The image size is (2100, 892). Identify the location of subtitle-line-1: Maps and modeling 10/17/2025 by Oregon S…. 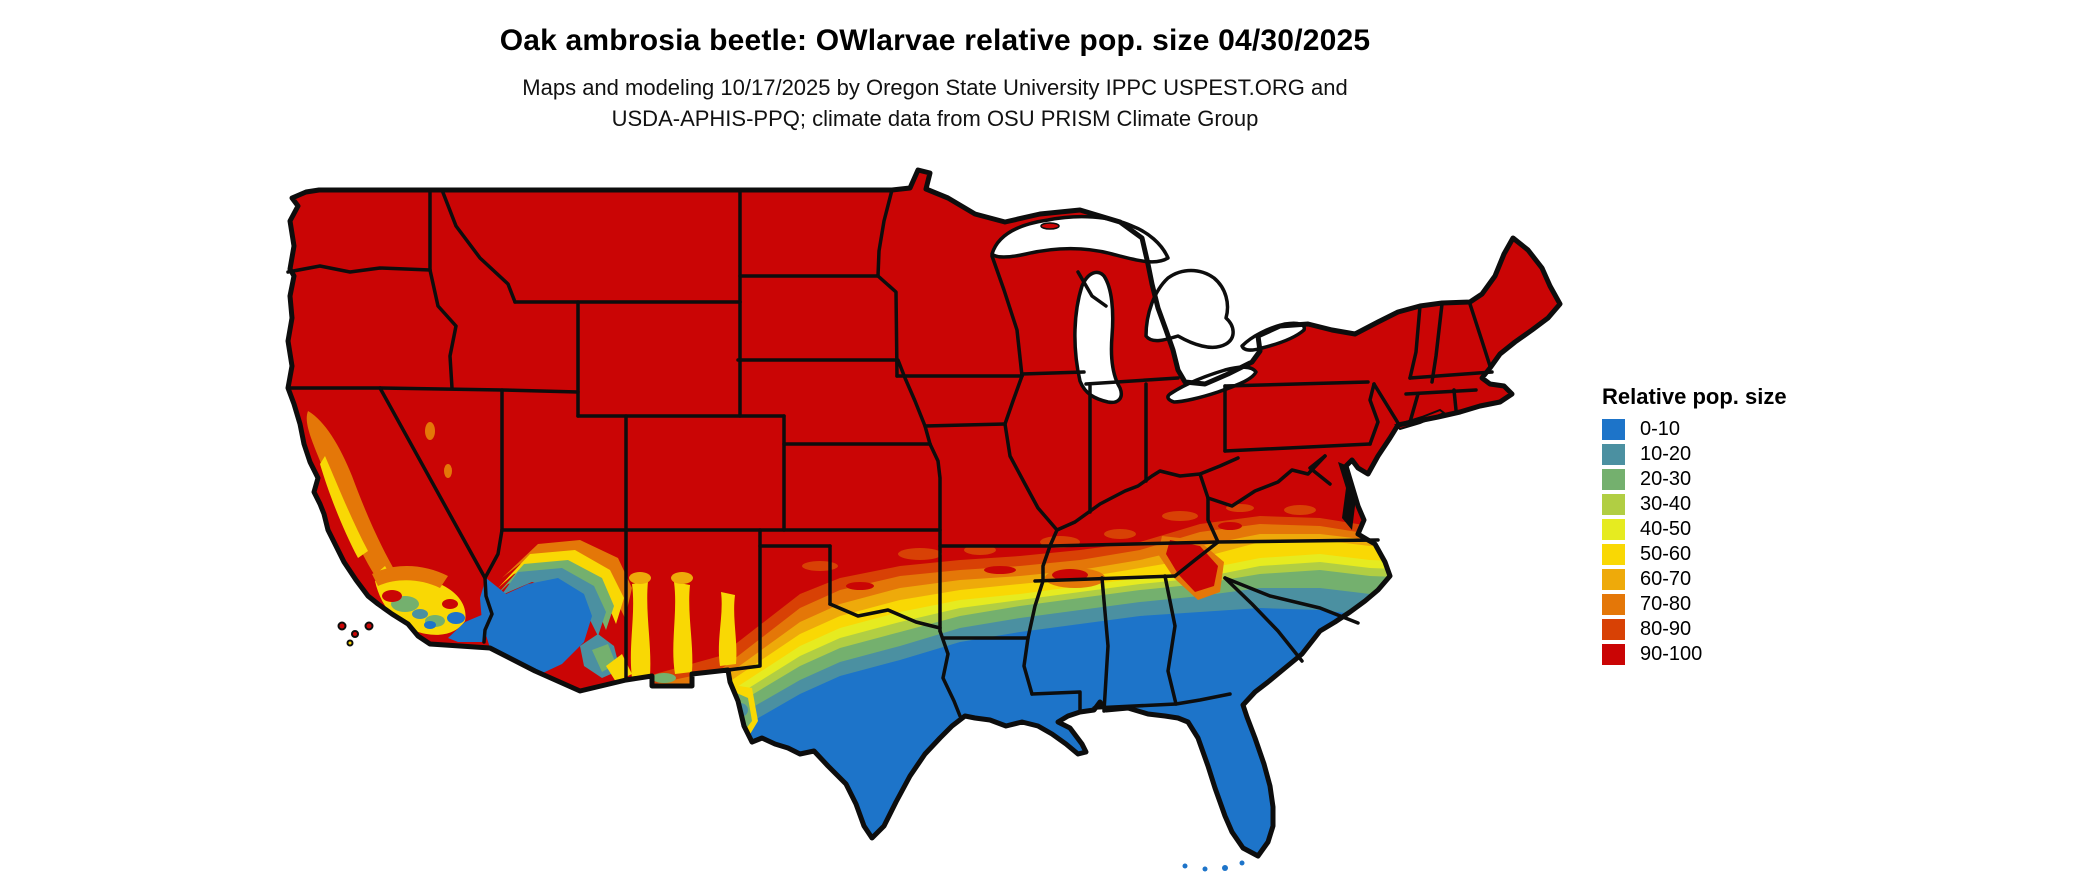
(935, 87).